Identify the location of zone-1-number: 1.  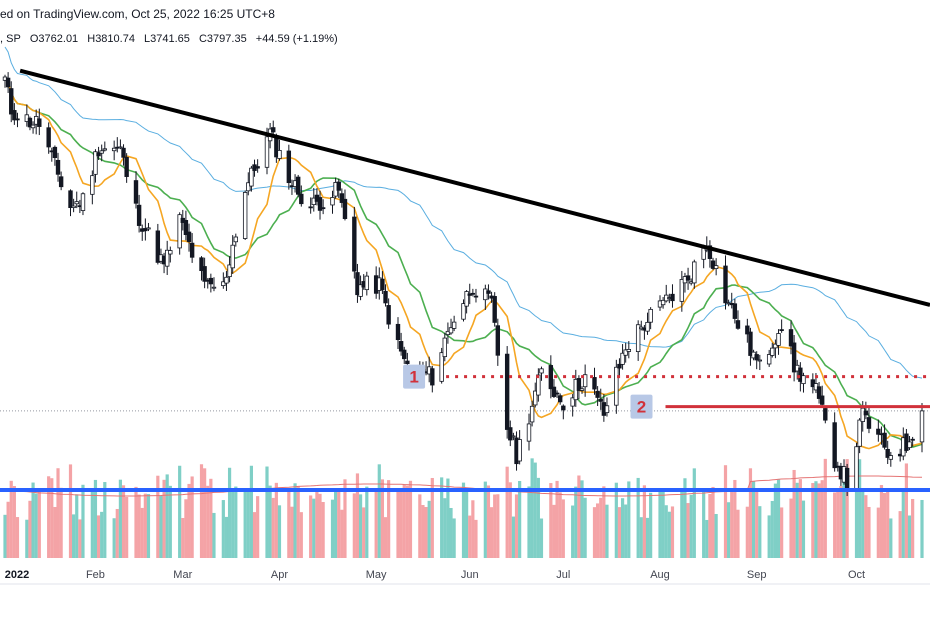
(413, 377).